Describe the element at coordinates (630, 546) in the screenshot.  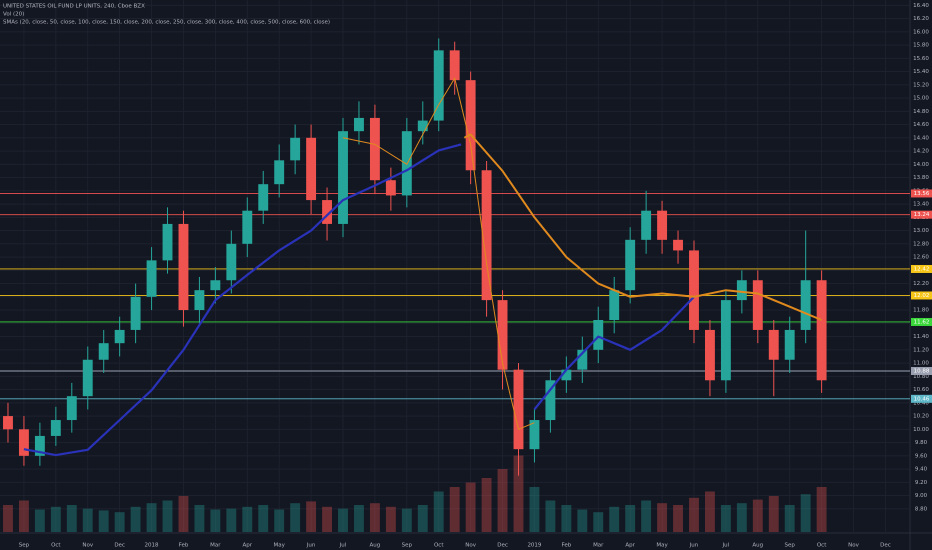
I see `x-tick-label: Apr` at that location.